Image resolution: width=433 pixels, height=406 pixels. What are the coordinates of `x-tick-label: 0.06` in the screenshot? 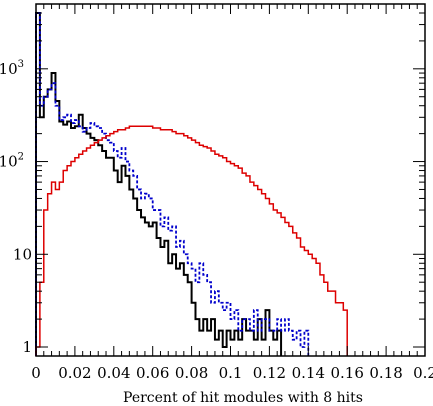 It's located at (152, 373).